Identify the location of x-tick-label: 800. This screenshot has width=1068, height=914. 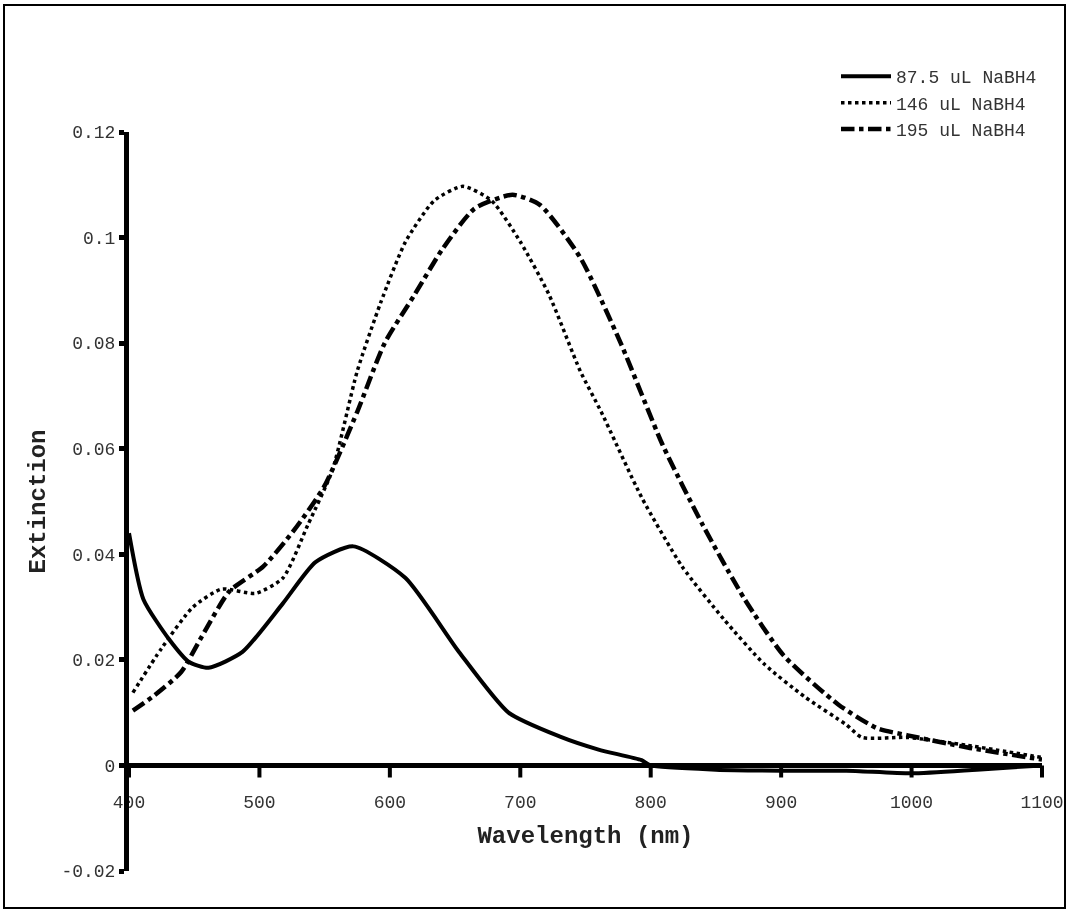
(650, 803).